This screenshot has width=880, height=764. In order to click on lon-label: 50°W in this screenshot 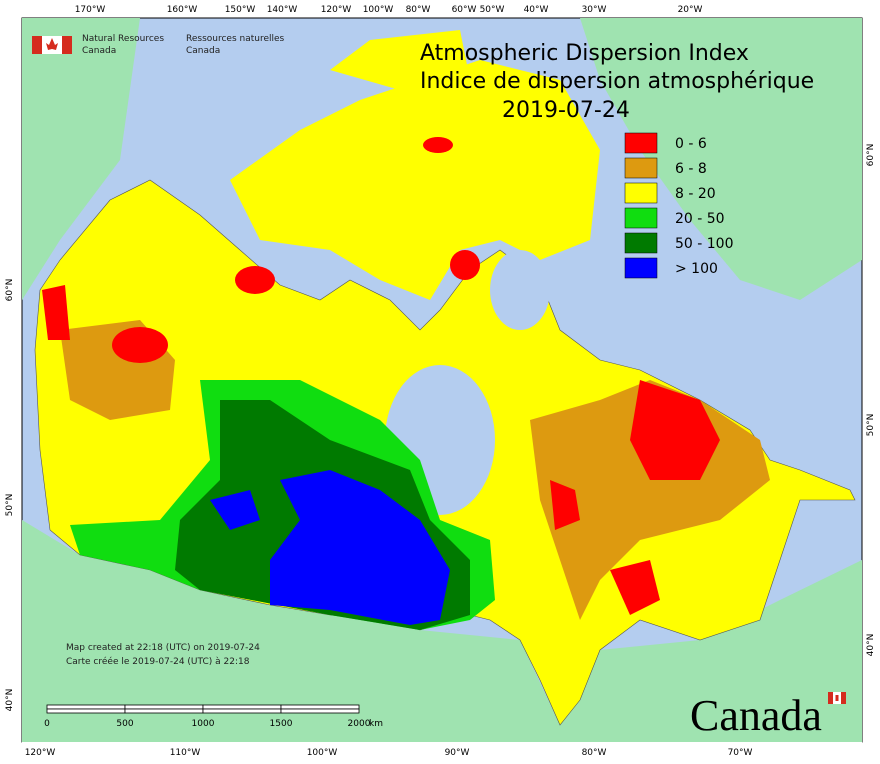, I will do `click(492, 10)`.